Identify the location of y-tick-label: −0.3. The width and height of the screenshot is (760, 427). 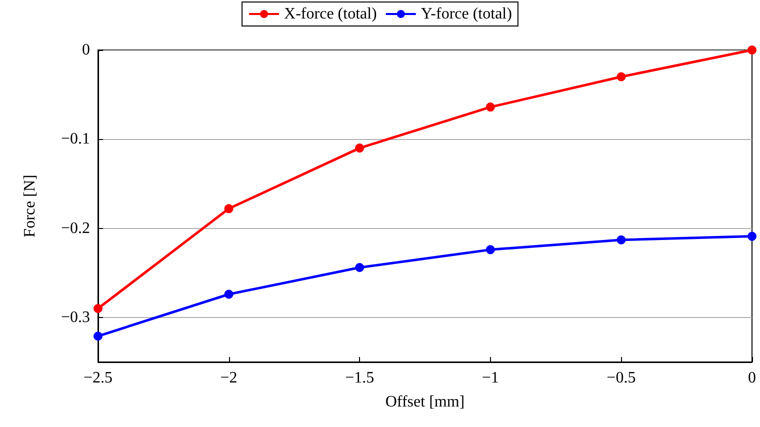
(75, 317).